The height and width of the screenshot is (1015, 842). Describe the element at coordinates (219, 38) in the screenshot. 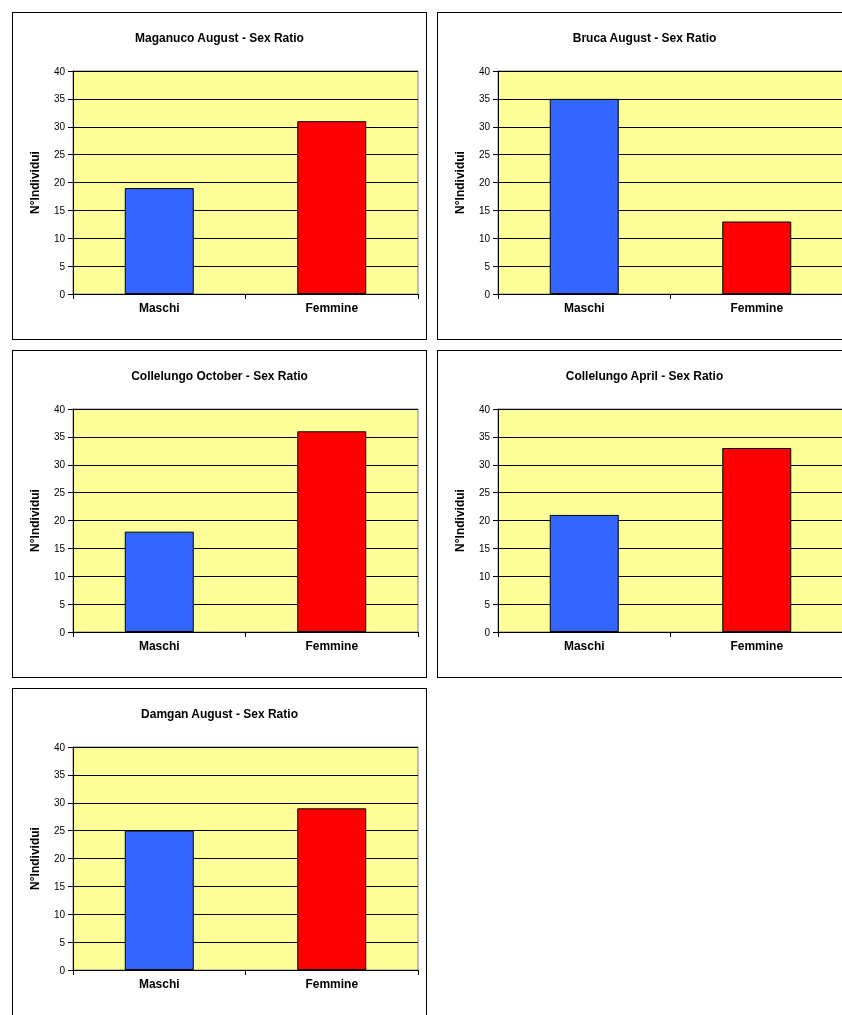

I see `chart-title: Maganuco August - Sex Ratio` at that location.